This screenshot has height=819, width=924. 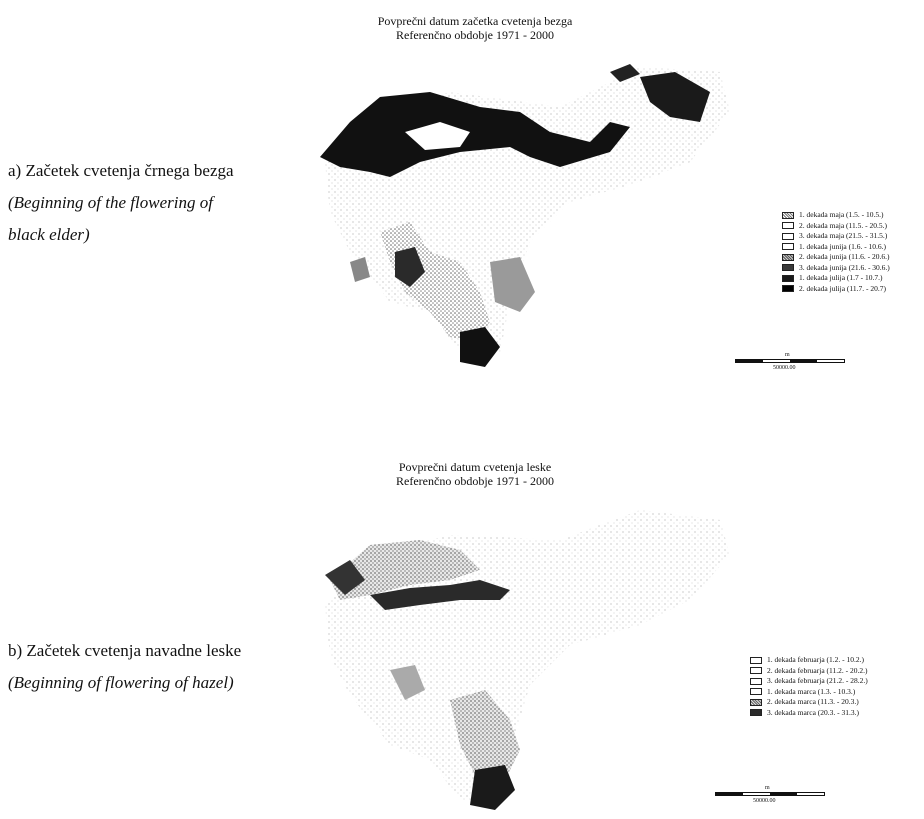 I want to click on legend-label: 2. dekada februarja (11.2. - 20.2.), so click(x=817, y=670).